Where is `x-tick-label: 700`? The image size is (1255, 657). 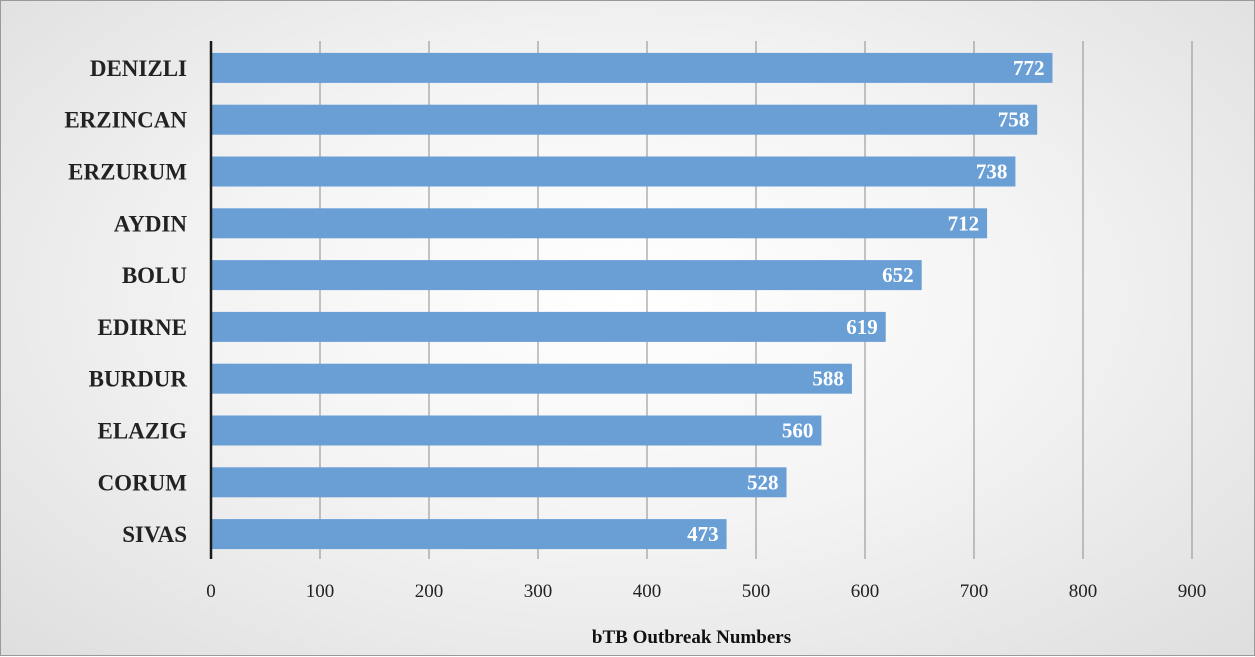
x-tick-label: 700 is located at coordinates (974, 591).